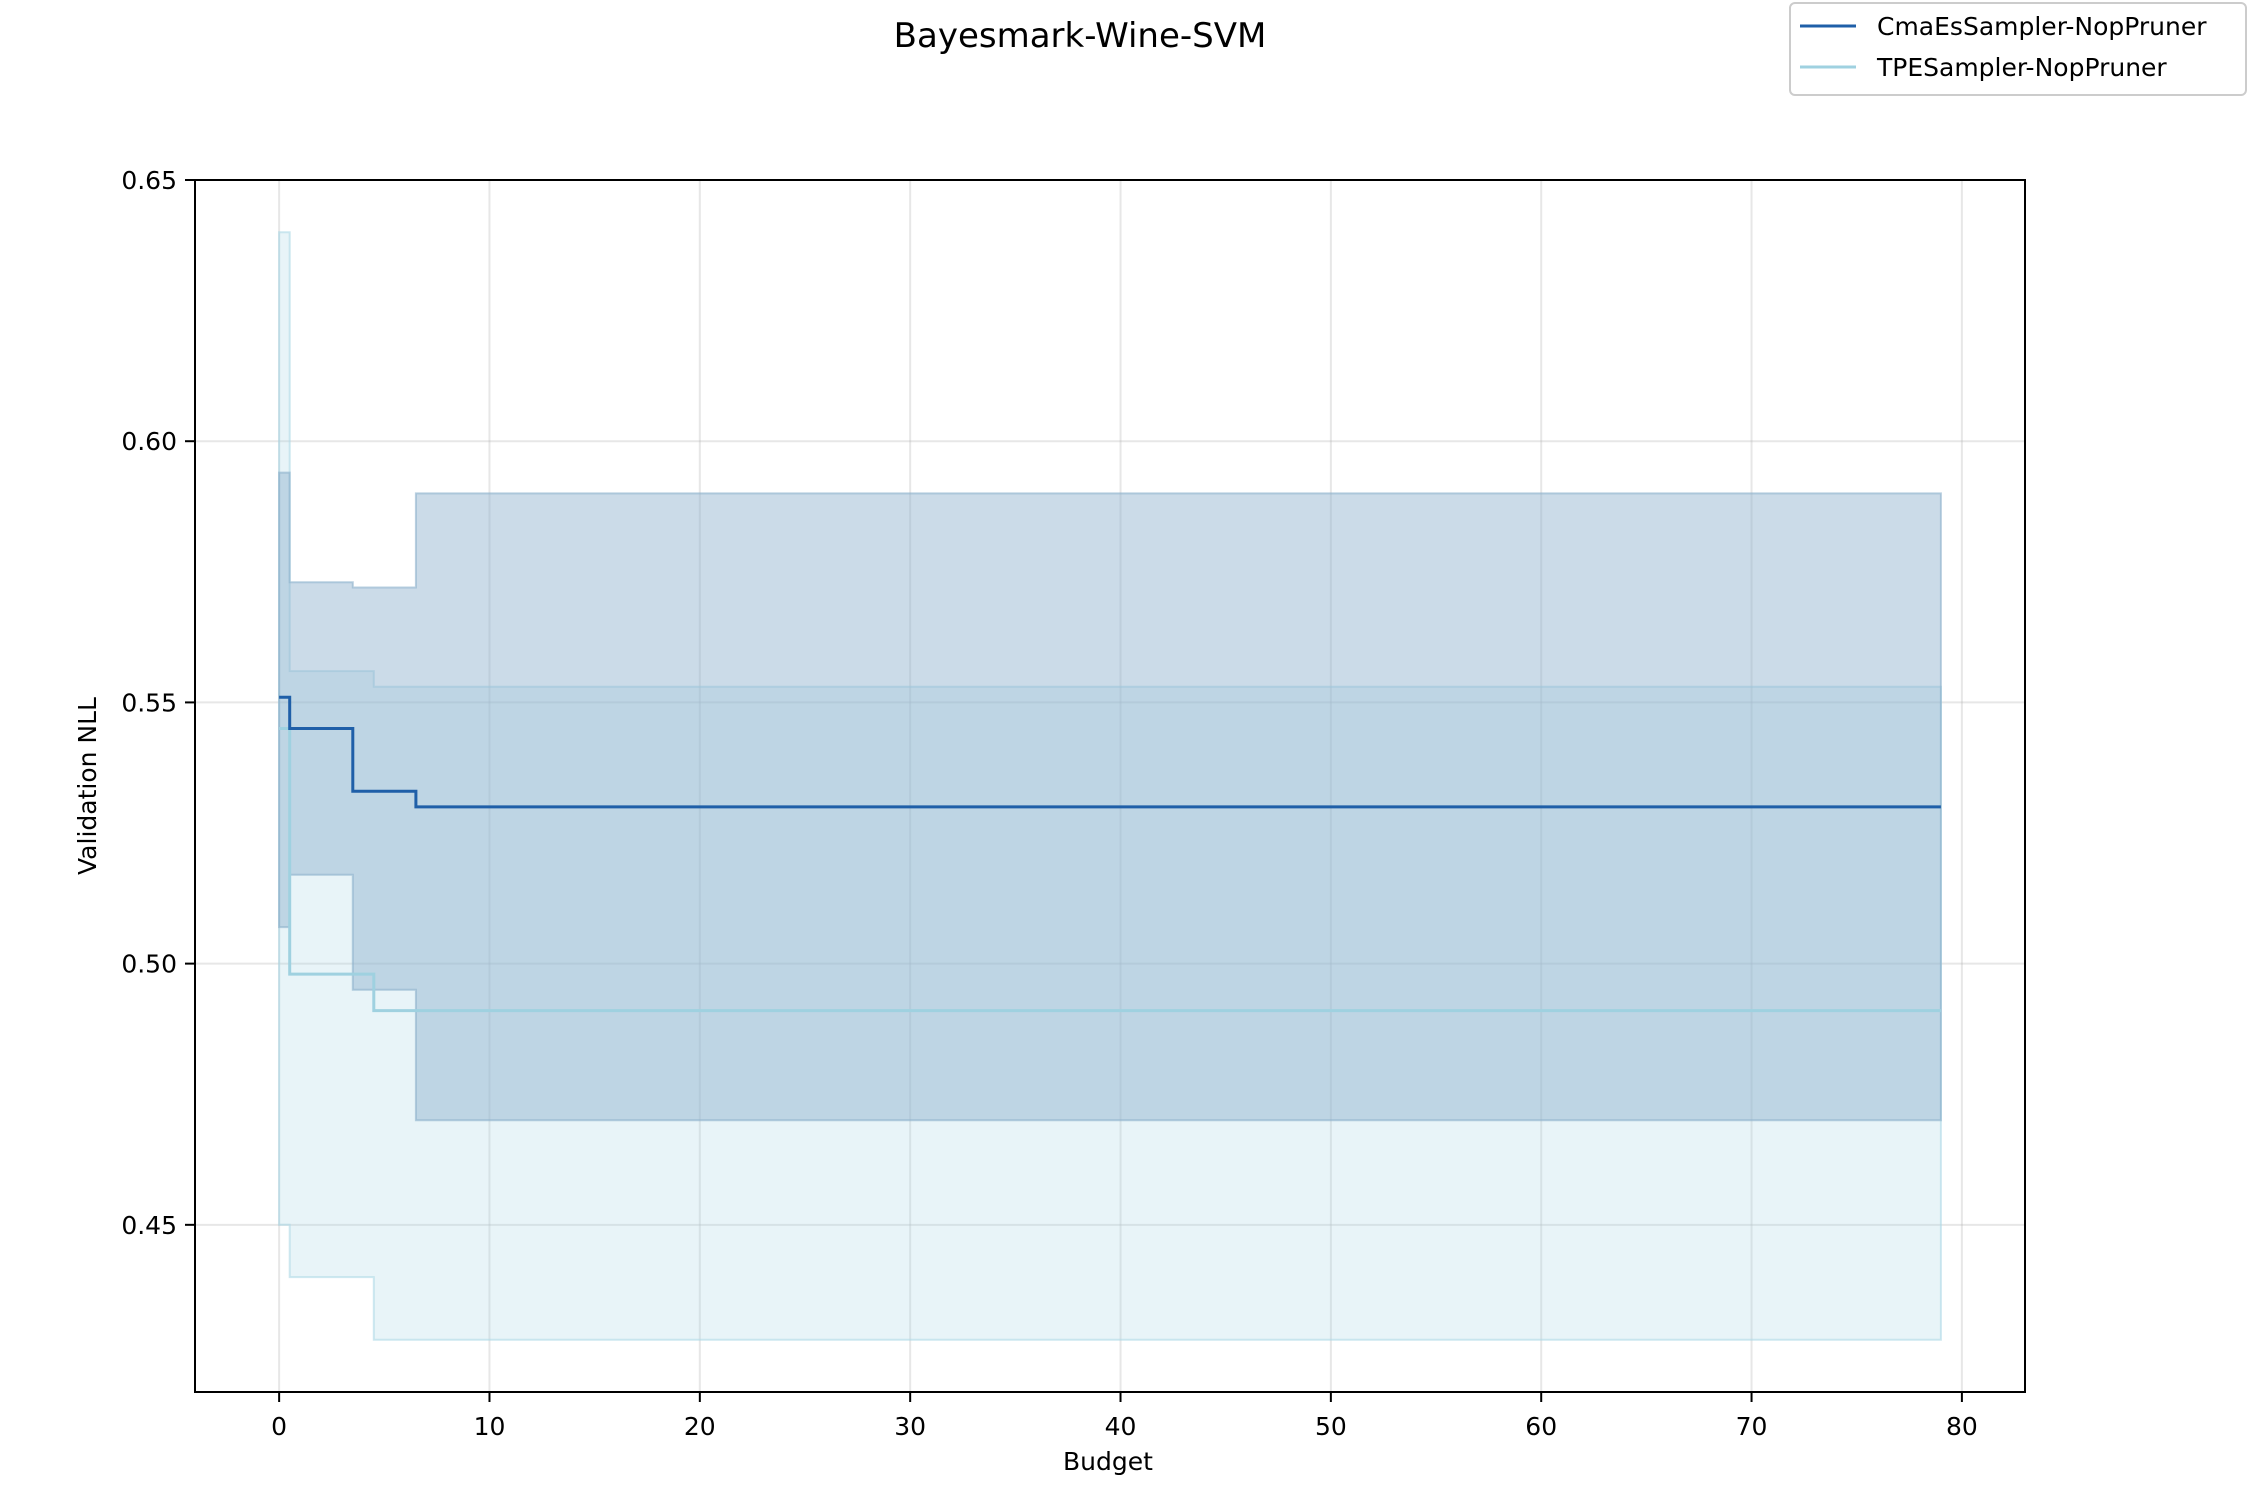 The height and width of the screenshot is (1498, 2250). What do you see at coordinates (149, 441) in the screenshot?
I see `y-tick-label: 0.60` at bounding box center [149, 441].